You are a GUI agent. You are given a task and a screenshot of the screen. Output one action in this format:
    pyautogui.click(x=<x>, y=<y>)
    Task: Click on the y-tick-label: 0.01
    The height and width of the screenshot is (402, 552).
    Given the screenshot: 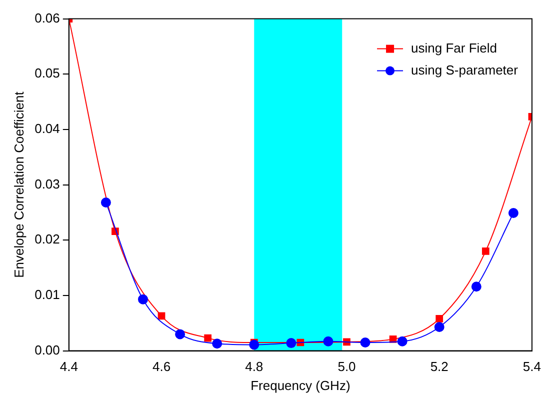 What is the action you would take?
    pyautogui.click(x=47, y=294)
    